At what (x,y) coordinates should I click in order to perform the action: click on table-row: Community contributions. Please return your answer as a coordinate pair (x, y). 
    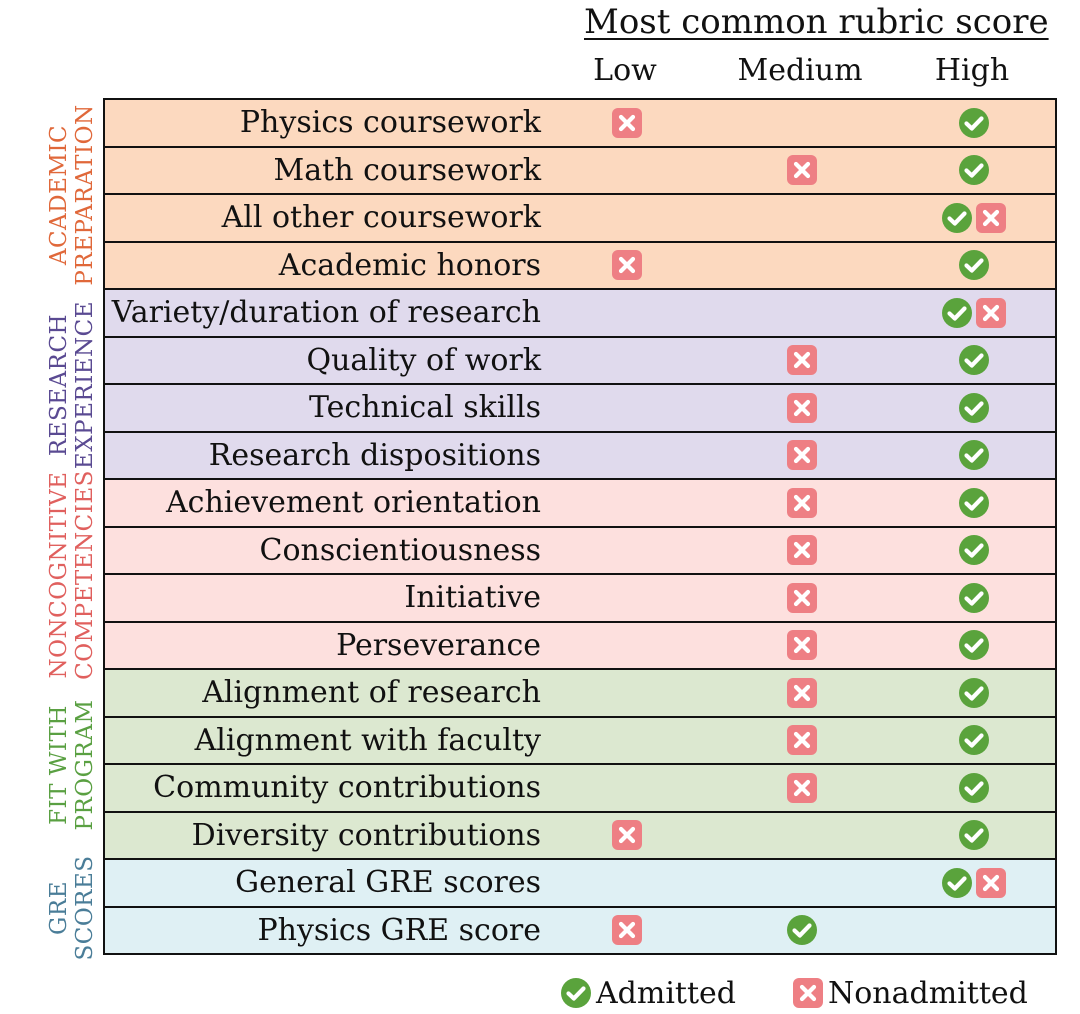
    Looking at the image, I should click on (580, 789).